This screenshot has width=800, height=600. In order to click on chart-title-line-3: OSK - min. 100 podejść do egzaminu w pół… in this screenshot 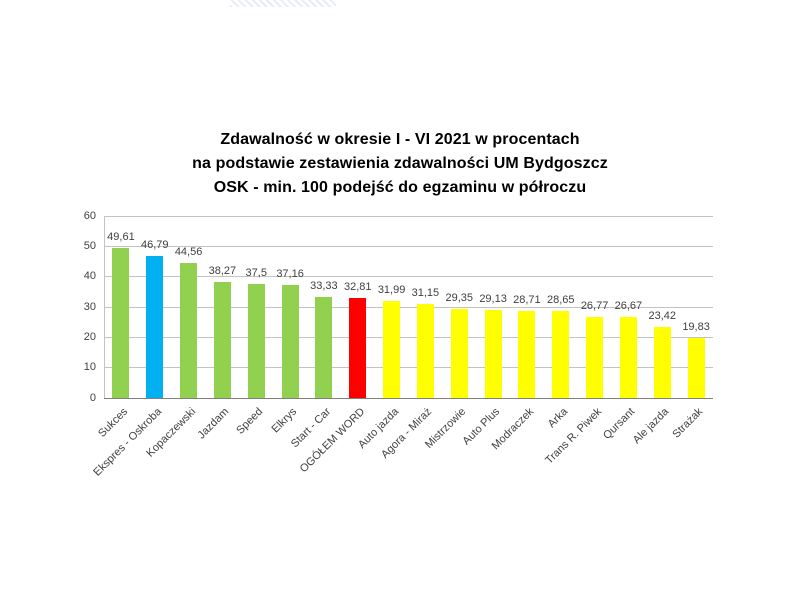, I will do `click(400, 187)`.